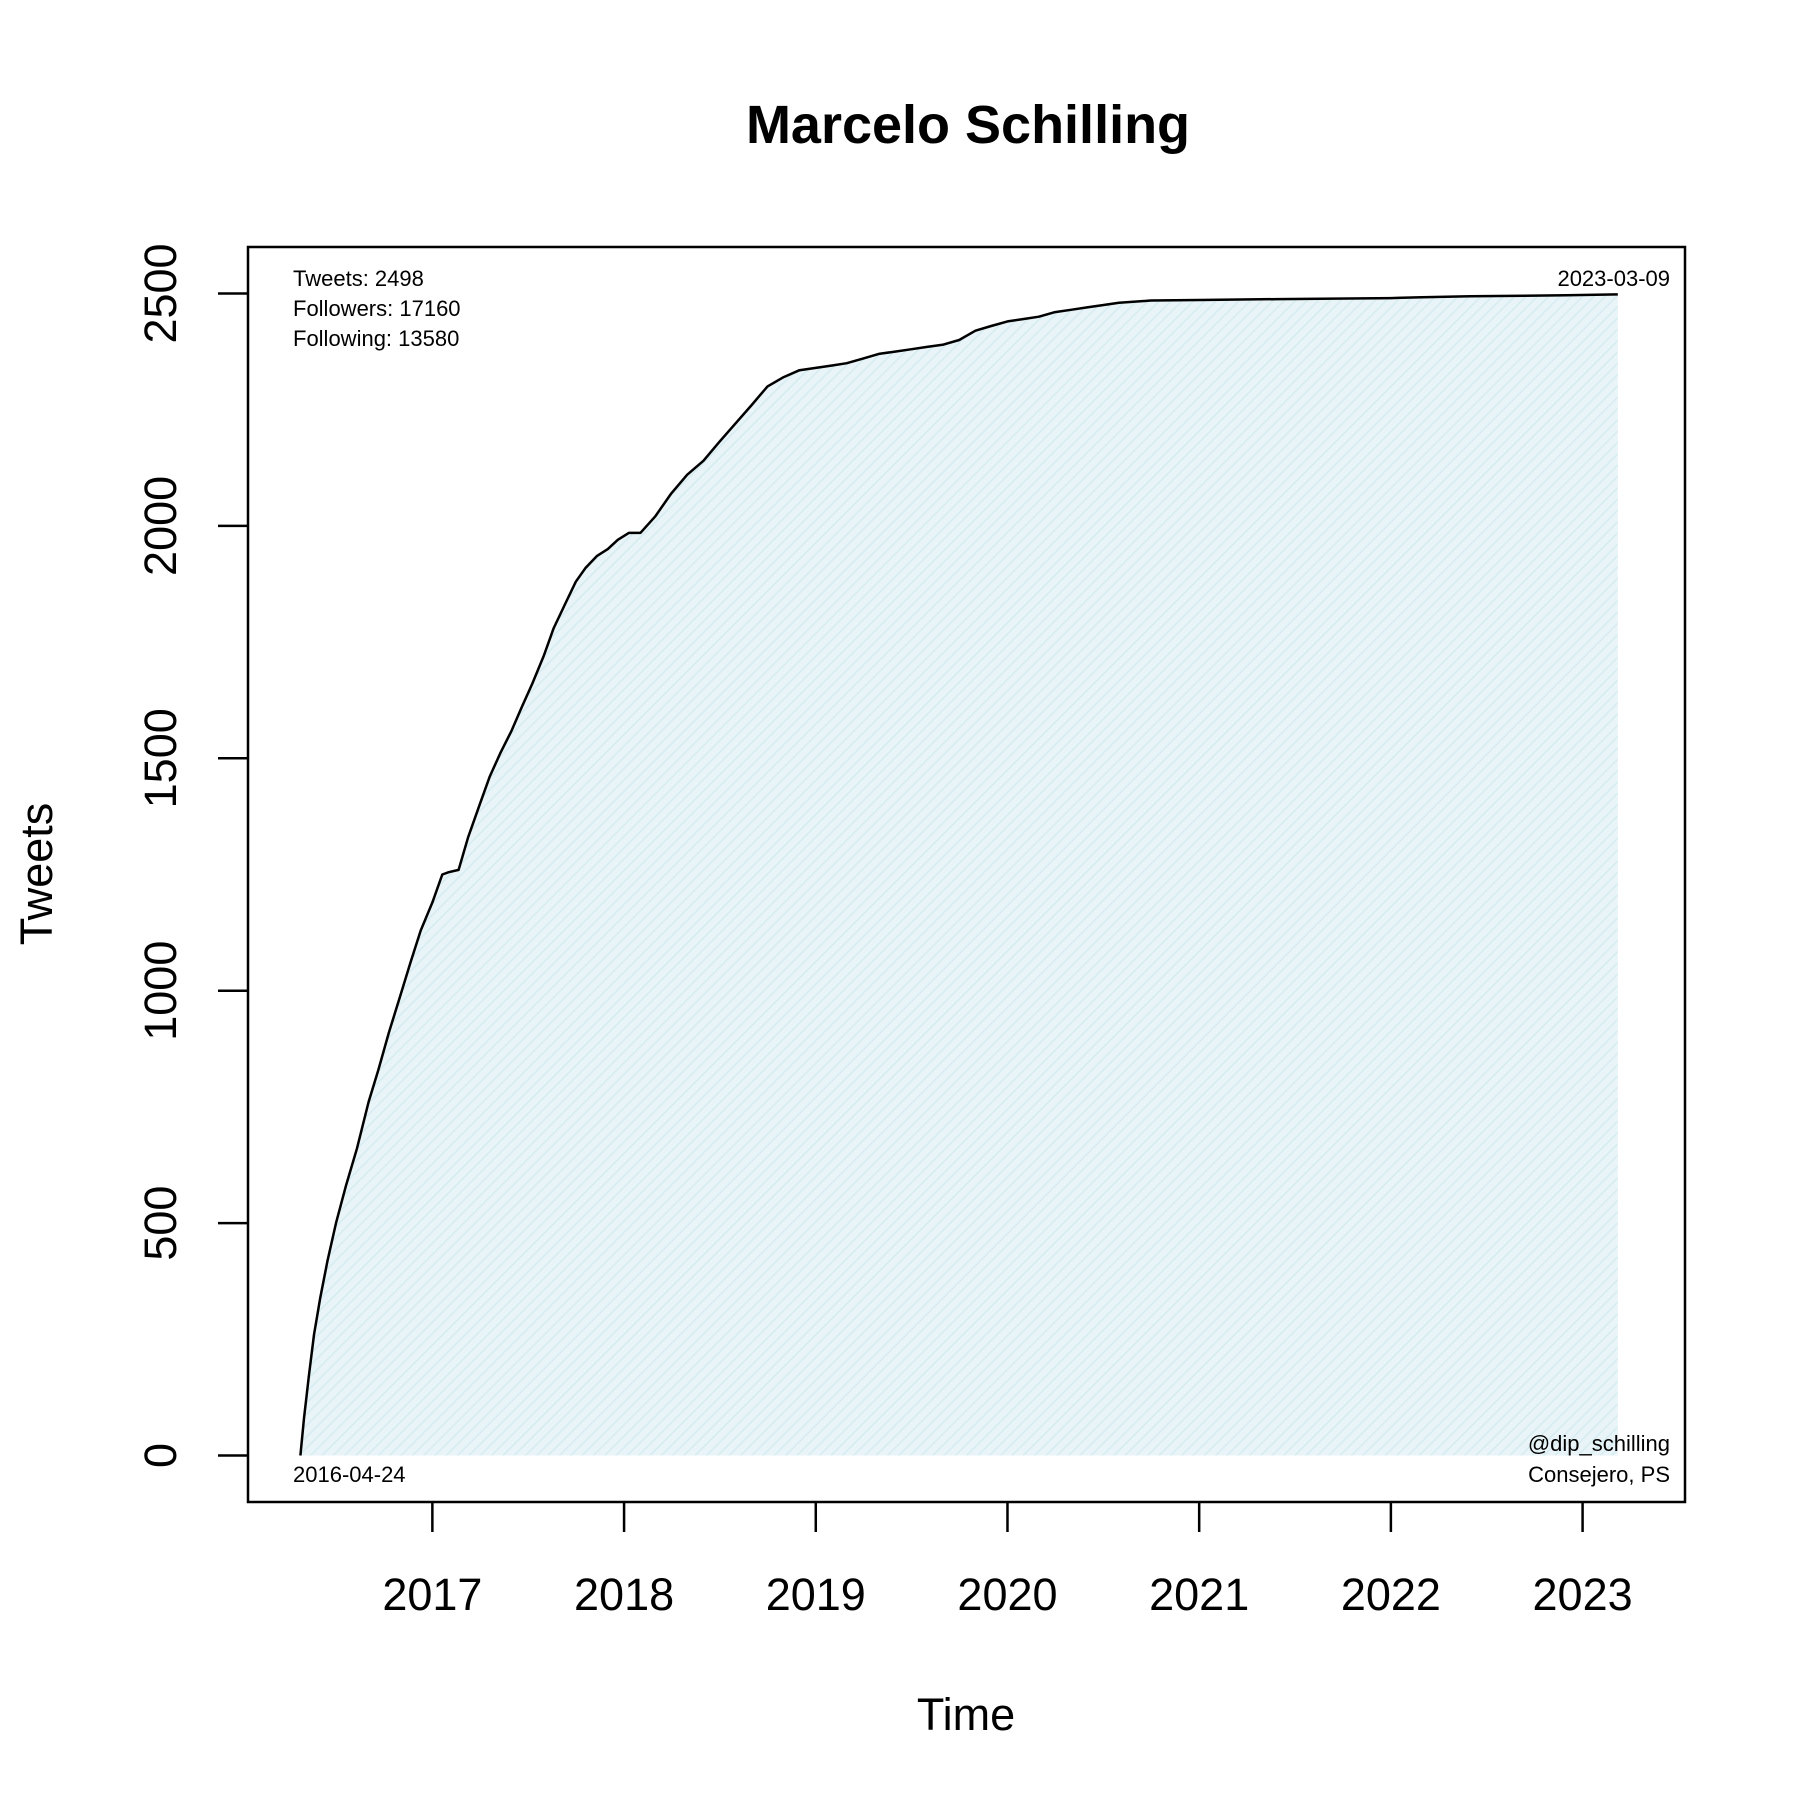 This screenshot has height=1800, width=1800. Describe the element at coordinates (624, 1594) in the screenshot. I see `x-tick-label-2018: 2018` at that location.